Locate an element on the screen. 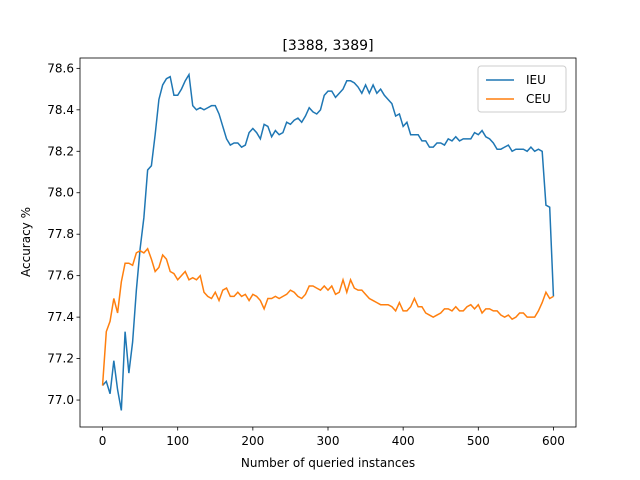 The height and width of the screenshot is (480, 640). legend-box is located at coordinates (522, 89).